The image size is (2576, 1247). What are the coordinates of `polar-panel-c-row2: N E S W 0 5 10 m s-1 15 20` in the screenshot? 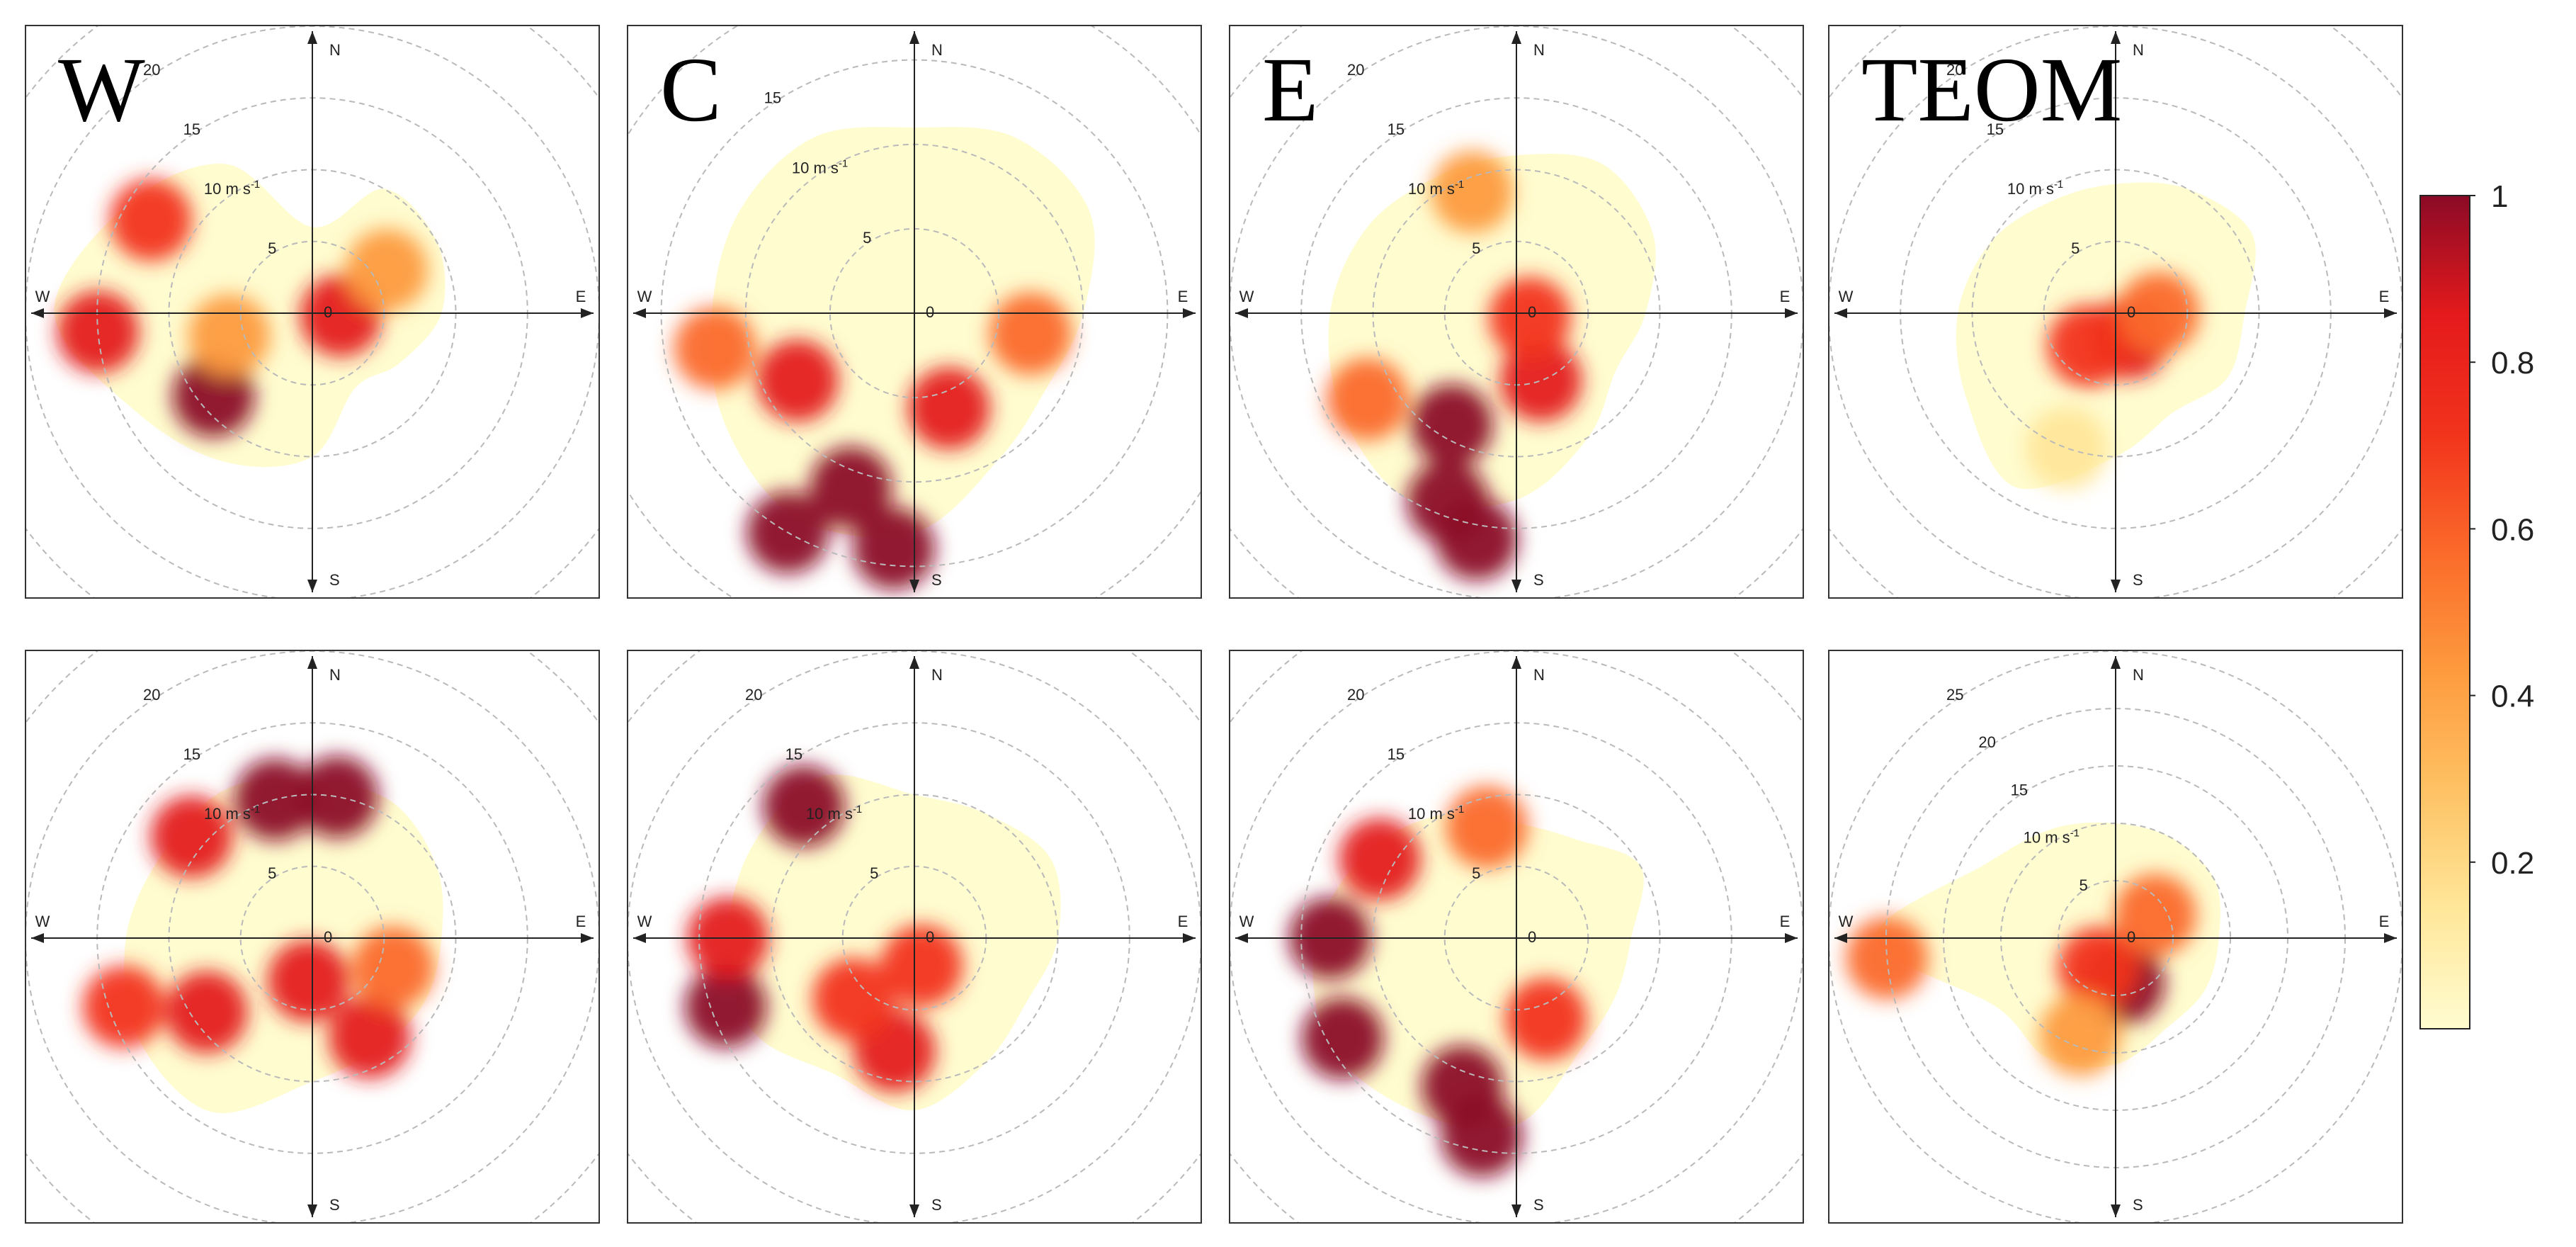 It's located at (914, 937).